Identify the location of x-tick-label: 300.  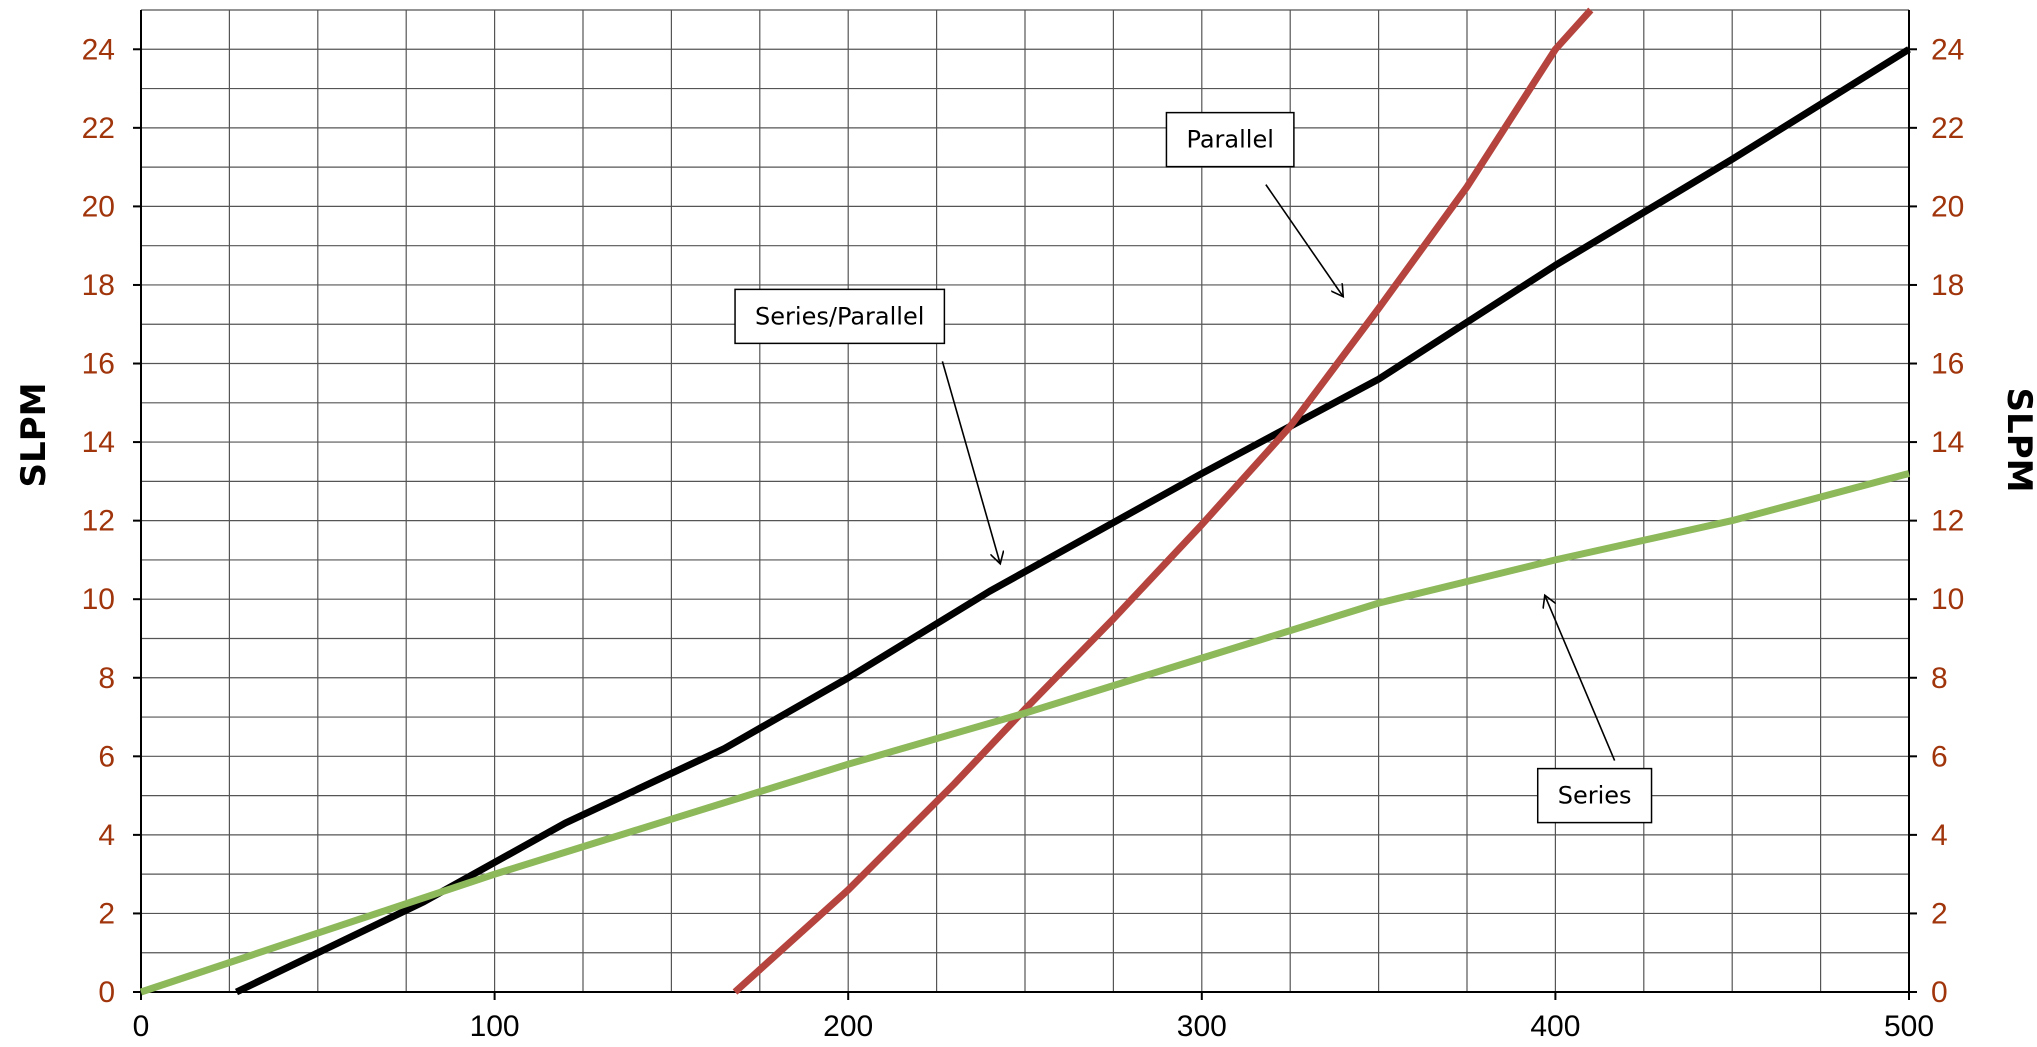
(1202, 1026).